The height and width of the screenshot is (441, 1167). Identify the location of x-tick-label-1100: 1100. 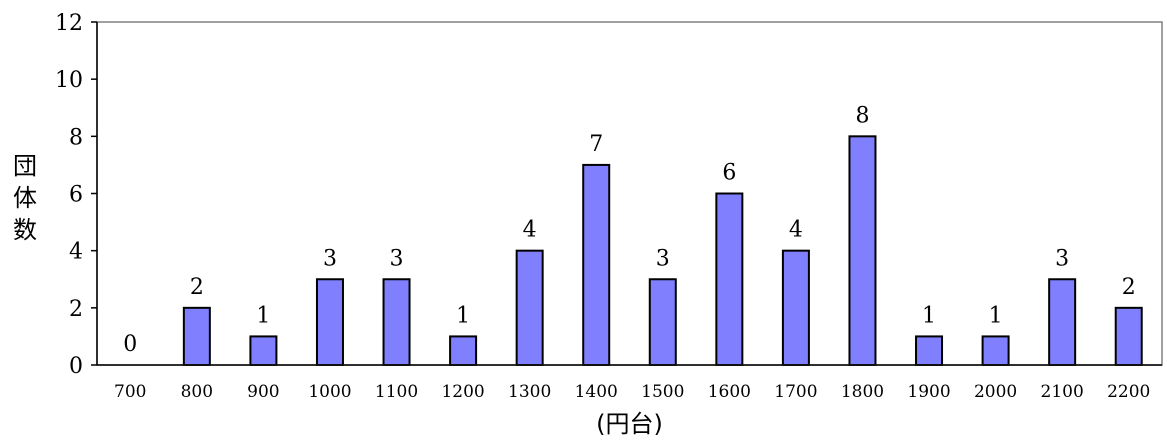
(396, 392).